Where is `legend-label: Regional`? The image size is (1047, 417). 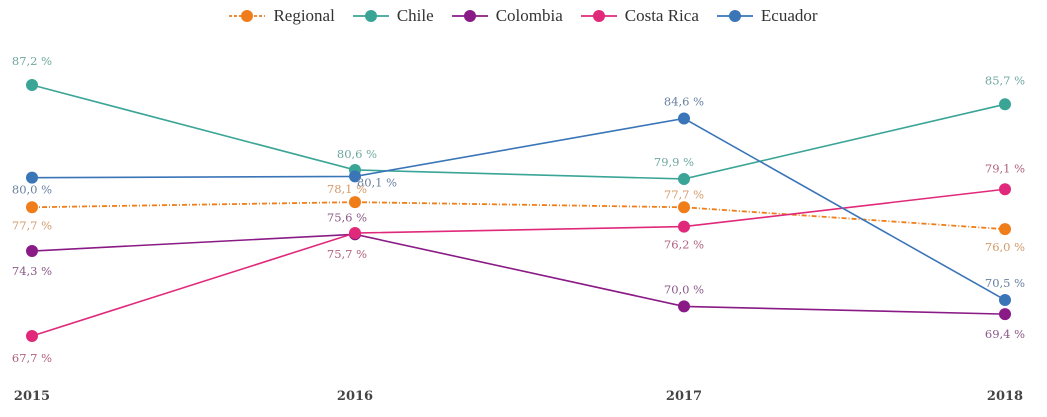
legend-label: Regional is located at coordinates (304, 15).